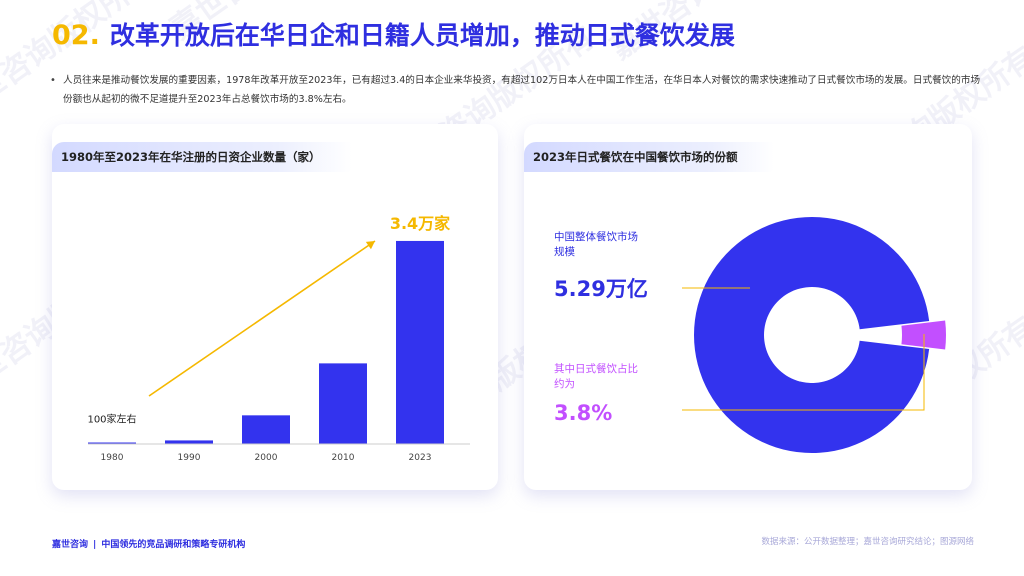 Image resolution: width=1024 pixels, height=576 pixels. I want to click on page-title: 02. 改革开放后在华日企和日籍人员增加，推动日式餐饮发展, so click(393, 36).